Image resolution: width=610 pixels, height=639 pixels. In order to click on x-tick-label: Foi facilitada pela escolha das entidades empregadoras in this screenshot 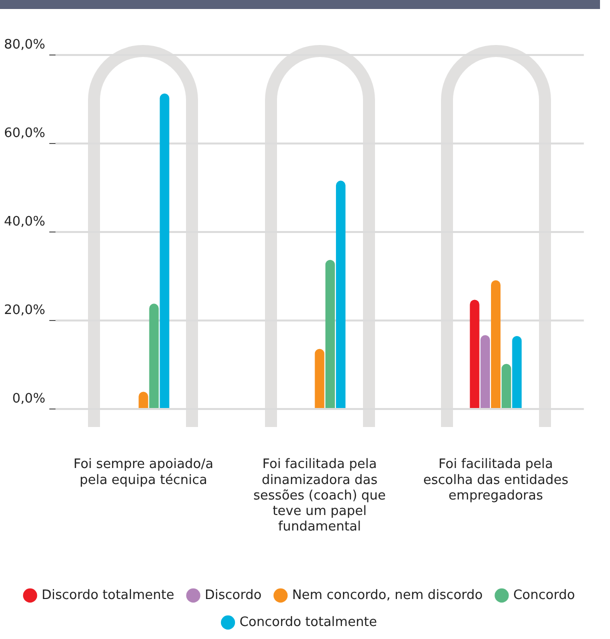, I will do `click(496, 480)`.